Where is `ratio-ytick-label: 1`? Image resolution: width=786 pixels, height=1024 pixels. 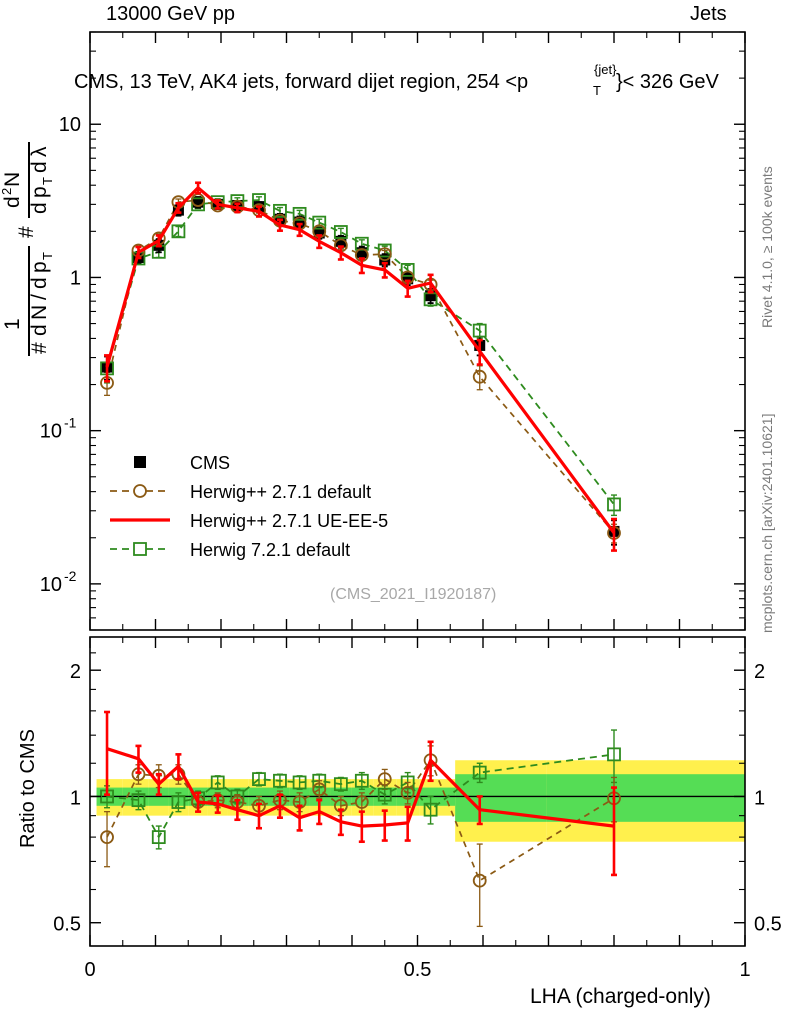
ratio-ytick-label: 1 is located at coordinates (75, 798).